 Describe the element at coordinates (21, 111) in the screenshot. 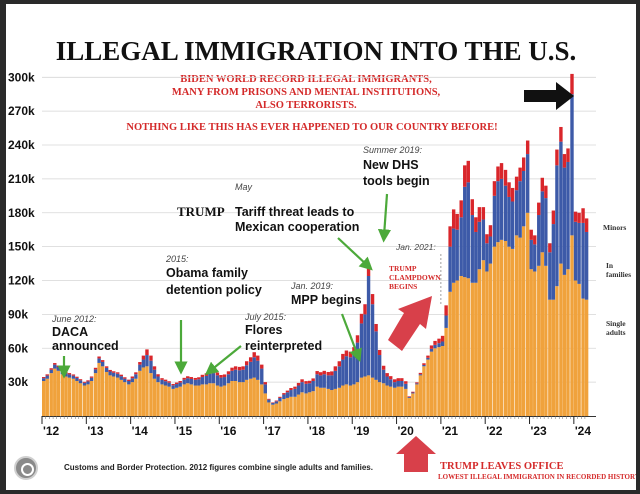

I see `y-tick-label: 270k` at that location.